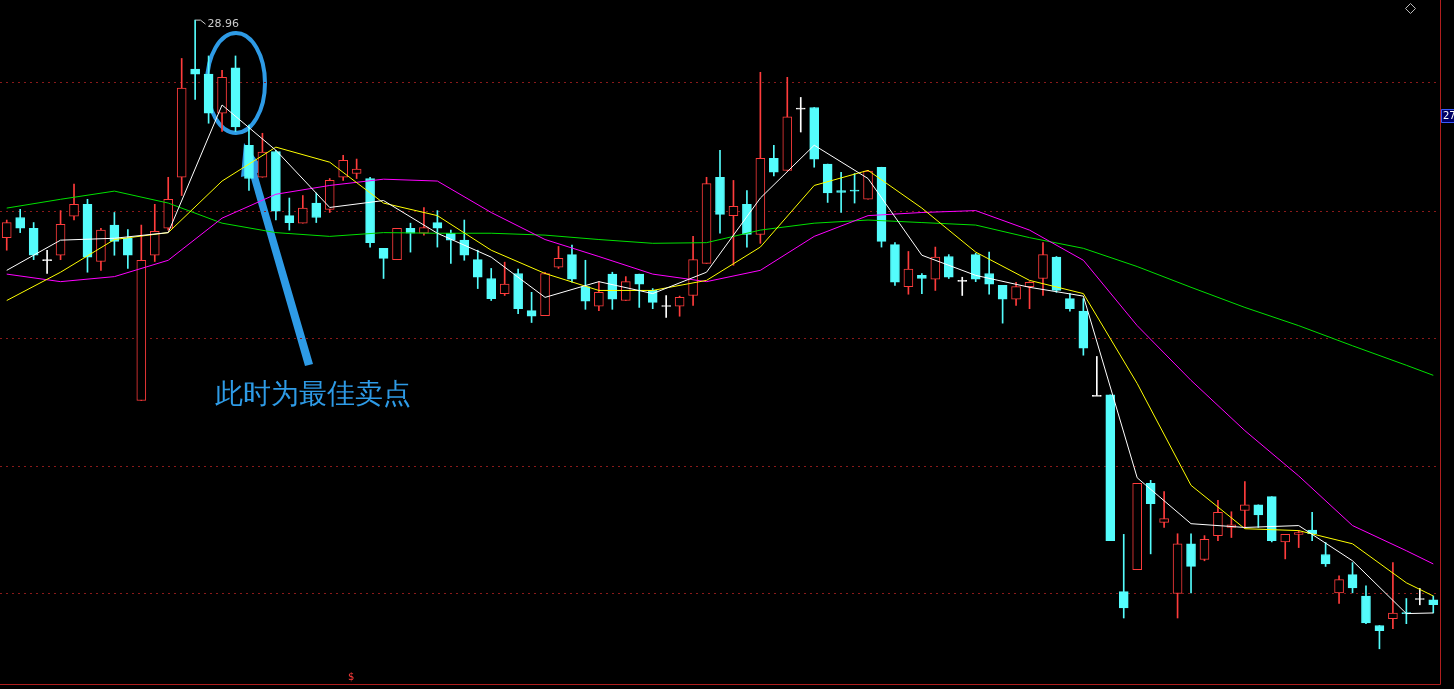 Image resolution: width=1454 pixels, height=689 pixels. Describe the element at coordinates (1448, 115) in the screenshot. I see `text: 27` at that location.